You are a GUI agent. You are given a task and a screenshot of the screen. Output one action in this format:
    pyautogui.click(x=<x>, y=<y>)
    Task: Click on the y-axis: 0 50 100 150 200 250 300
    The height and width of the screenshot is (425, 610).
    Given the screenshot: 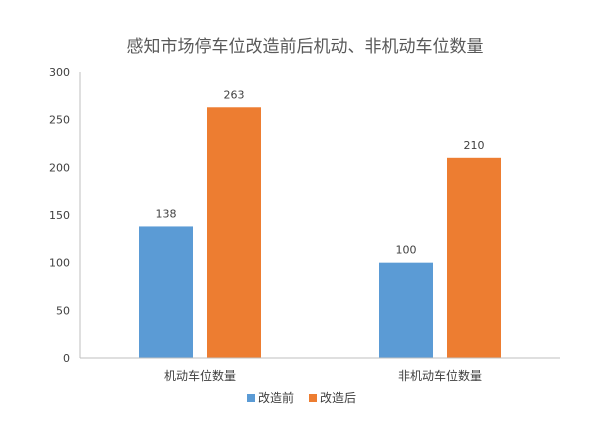 What is the action you would take?
    pyautogui.click(x=65, y=215)
    